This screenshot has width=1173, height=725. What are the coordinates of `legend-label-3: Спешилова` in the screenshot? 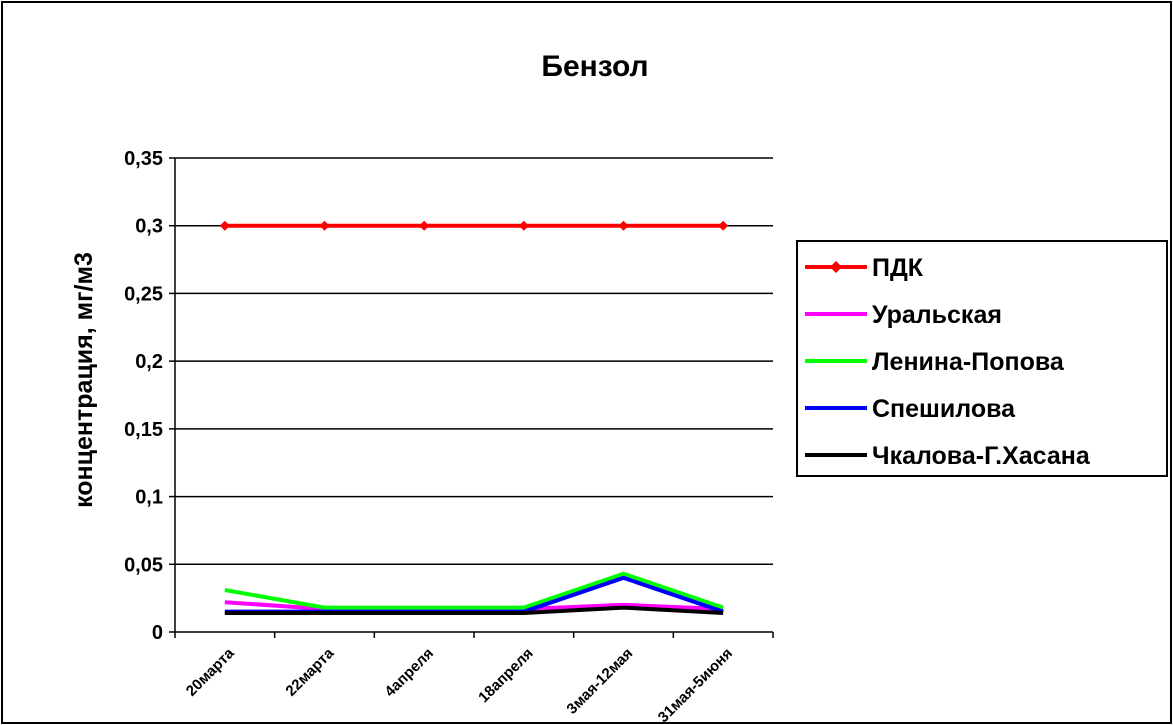 It's located at (944, 409).